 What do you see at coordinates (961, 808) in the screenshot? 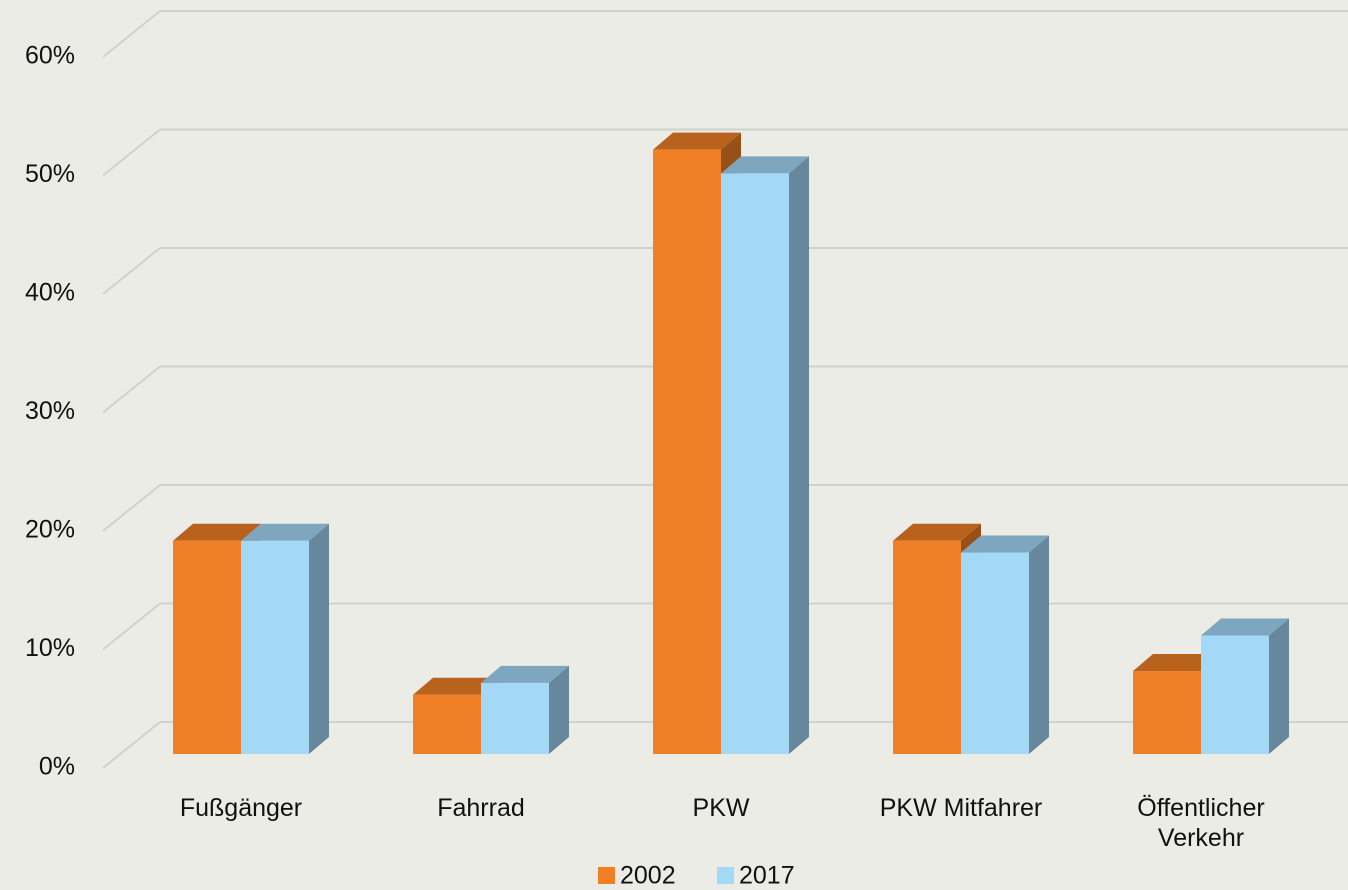
I see `x-tick-label: PKW Mitfahrer` at bounding box center [961, 808].